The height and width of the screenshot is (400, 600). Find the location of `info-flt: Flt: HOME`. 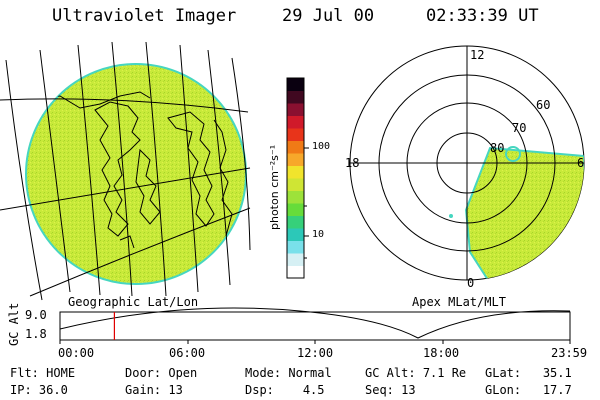

info-flt: Flt: HOME is located at coordinates (42, 373).